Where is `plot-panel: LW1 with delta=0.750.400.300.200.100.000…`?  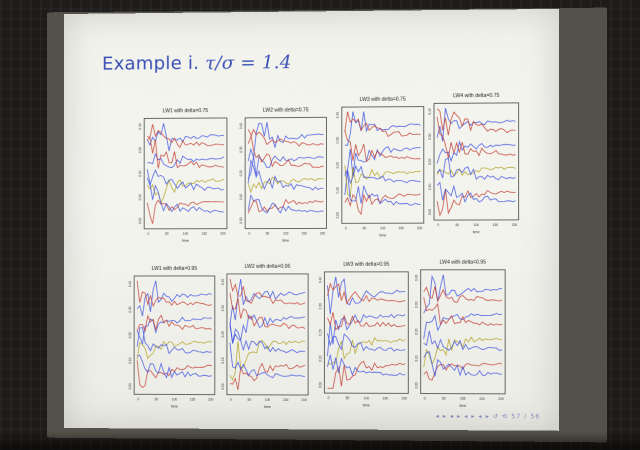 plot-panel: LW1 with delta=0.750.400.300.200.100.000… is located at coordinates (182, 175).